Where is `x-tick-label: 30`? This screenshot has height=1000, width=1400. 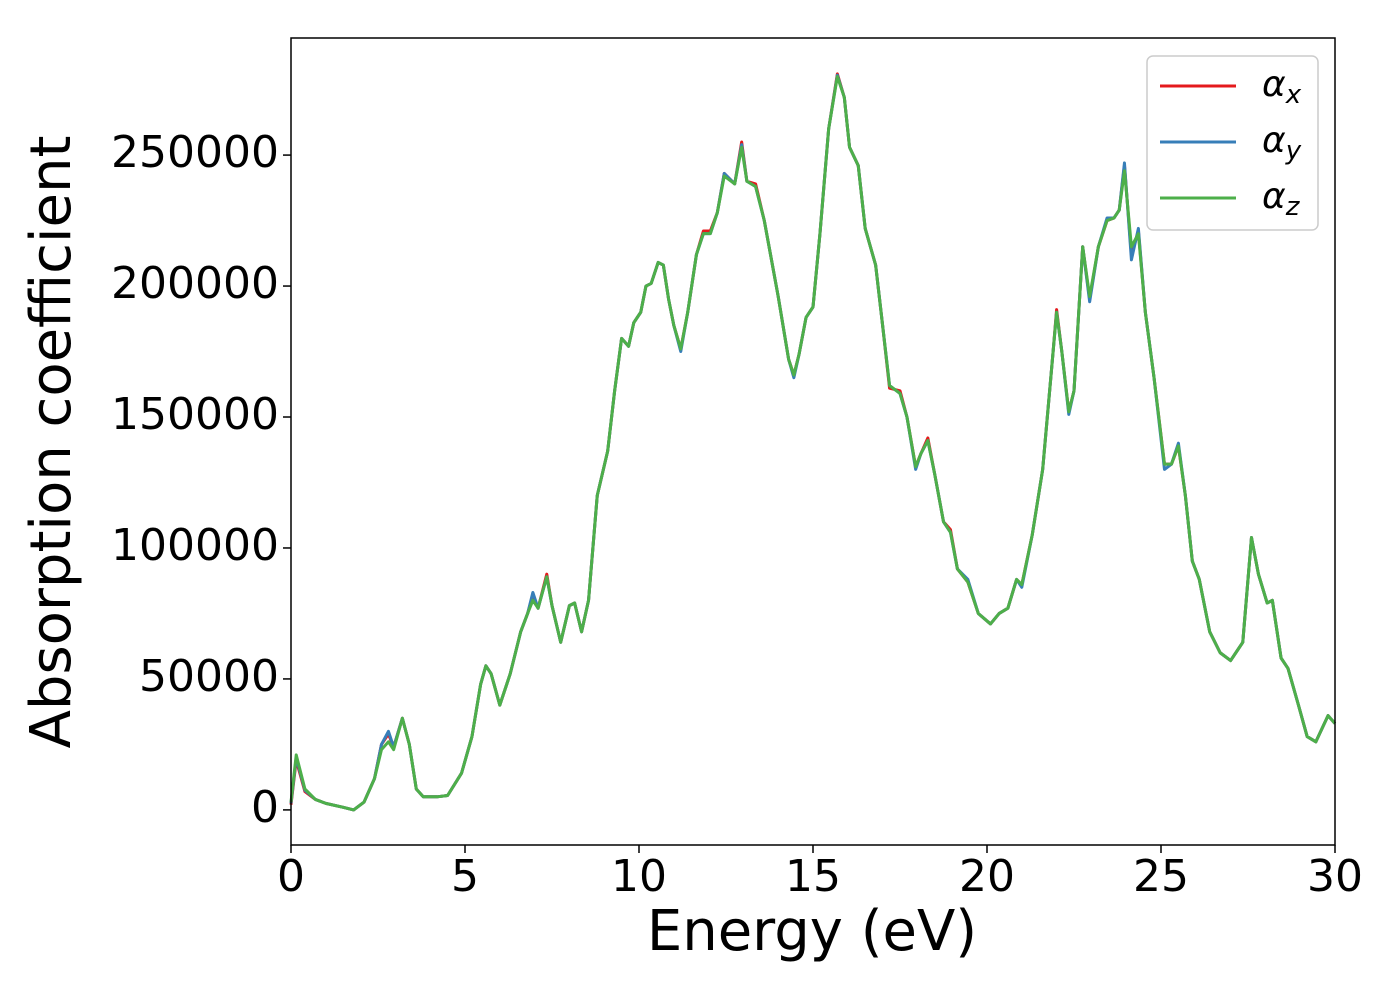
x-tick-label: 30 is located at coordinates (1335, 876).